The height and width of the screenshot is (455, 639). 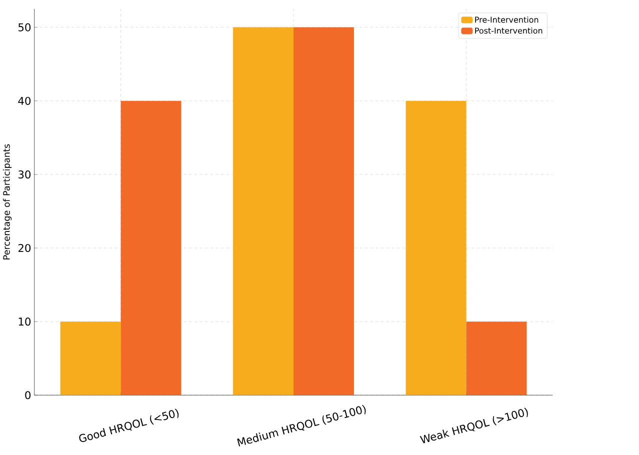 I want to click on y-axis-title: Percentage of Participants, so click(x=7, y=202).